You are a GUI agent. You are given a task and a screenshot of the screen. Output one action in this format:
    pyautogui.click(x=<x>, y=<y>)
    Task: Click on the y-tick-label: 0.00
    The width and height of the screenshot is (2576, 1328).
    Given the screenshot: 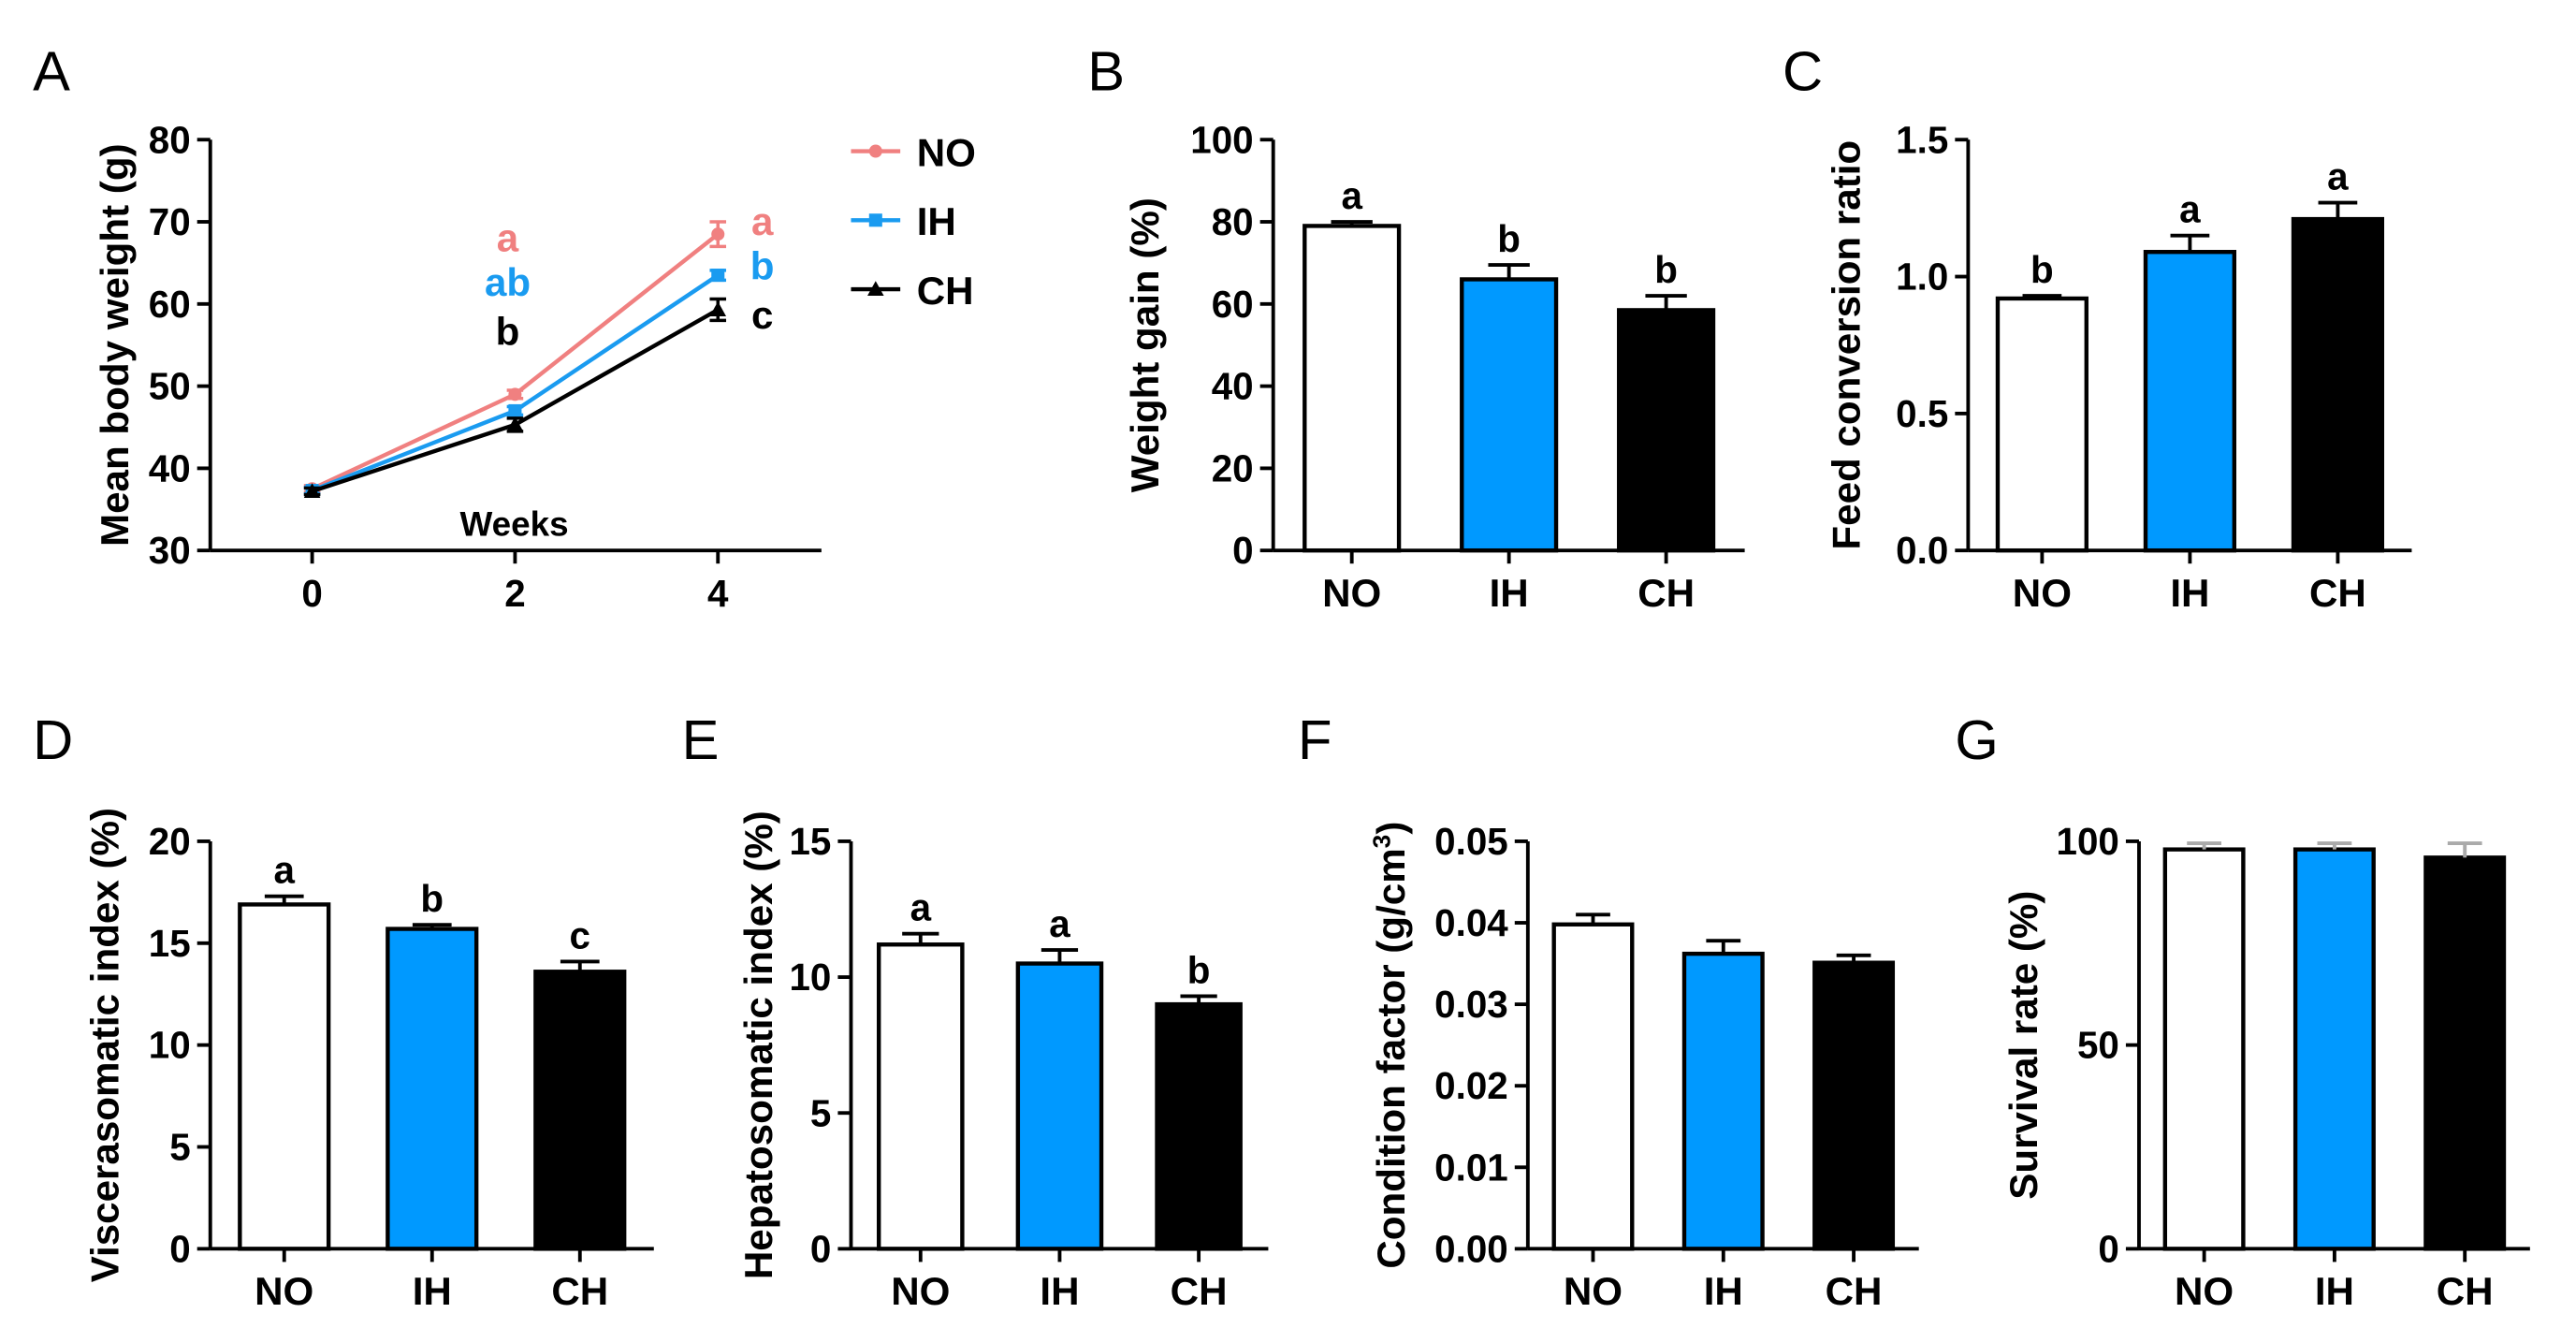 What is the action you would take?
    pyautogui.click(x=1471, y=1248)
    